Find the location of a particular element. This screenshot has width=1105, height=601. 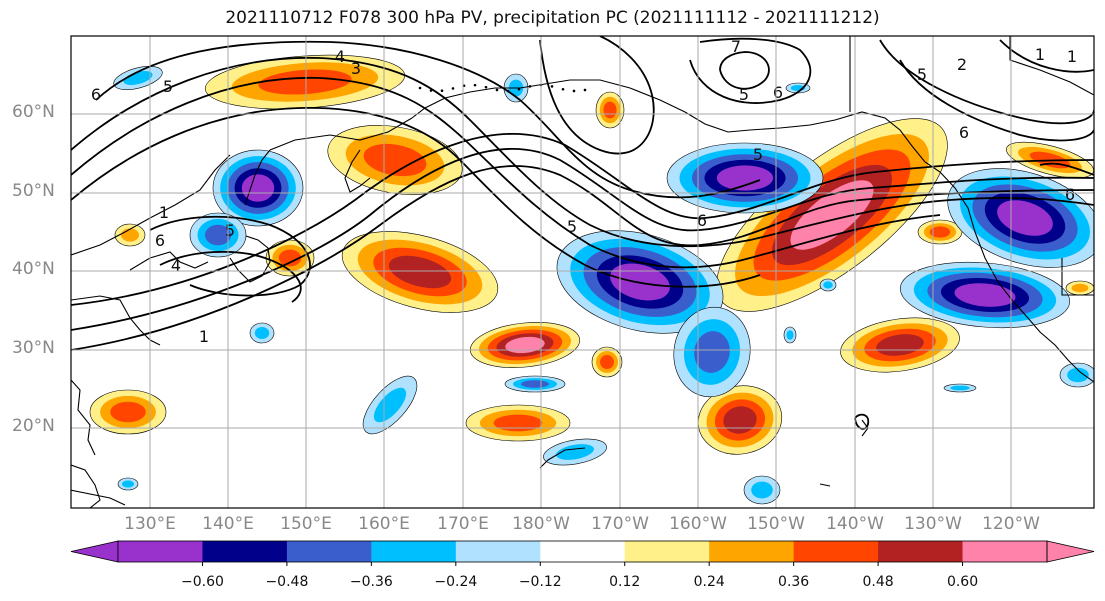

lon-tick-label: 160°W is located at coordinates (698, 524).